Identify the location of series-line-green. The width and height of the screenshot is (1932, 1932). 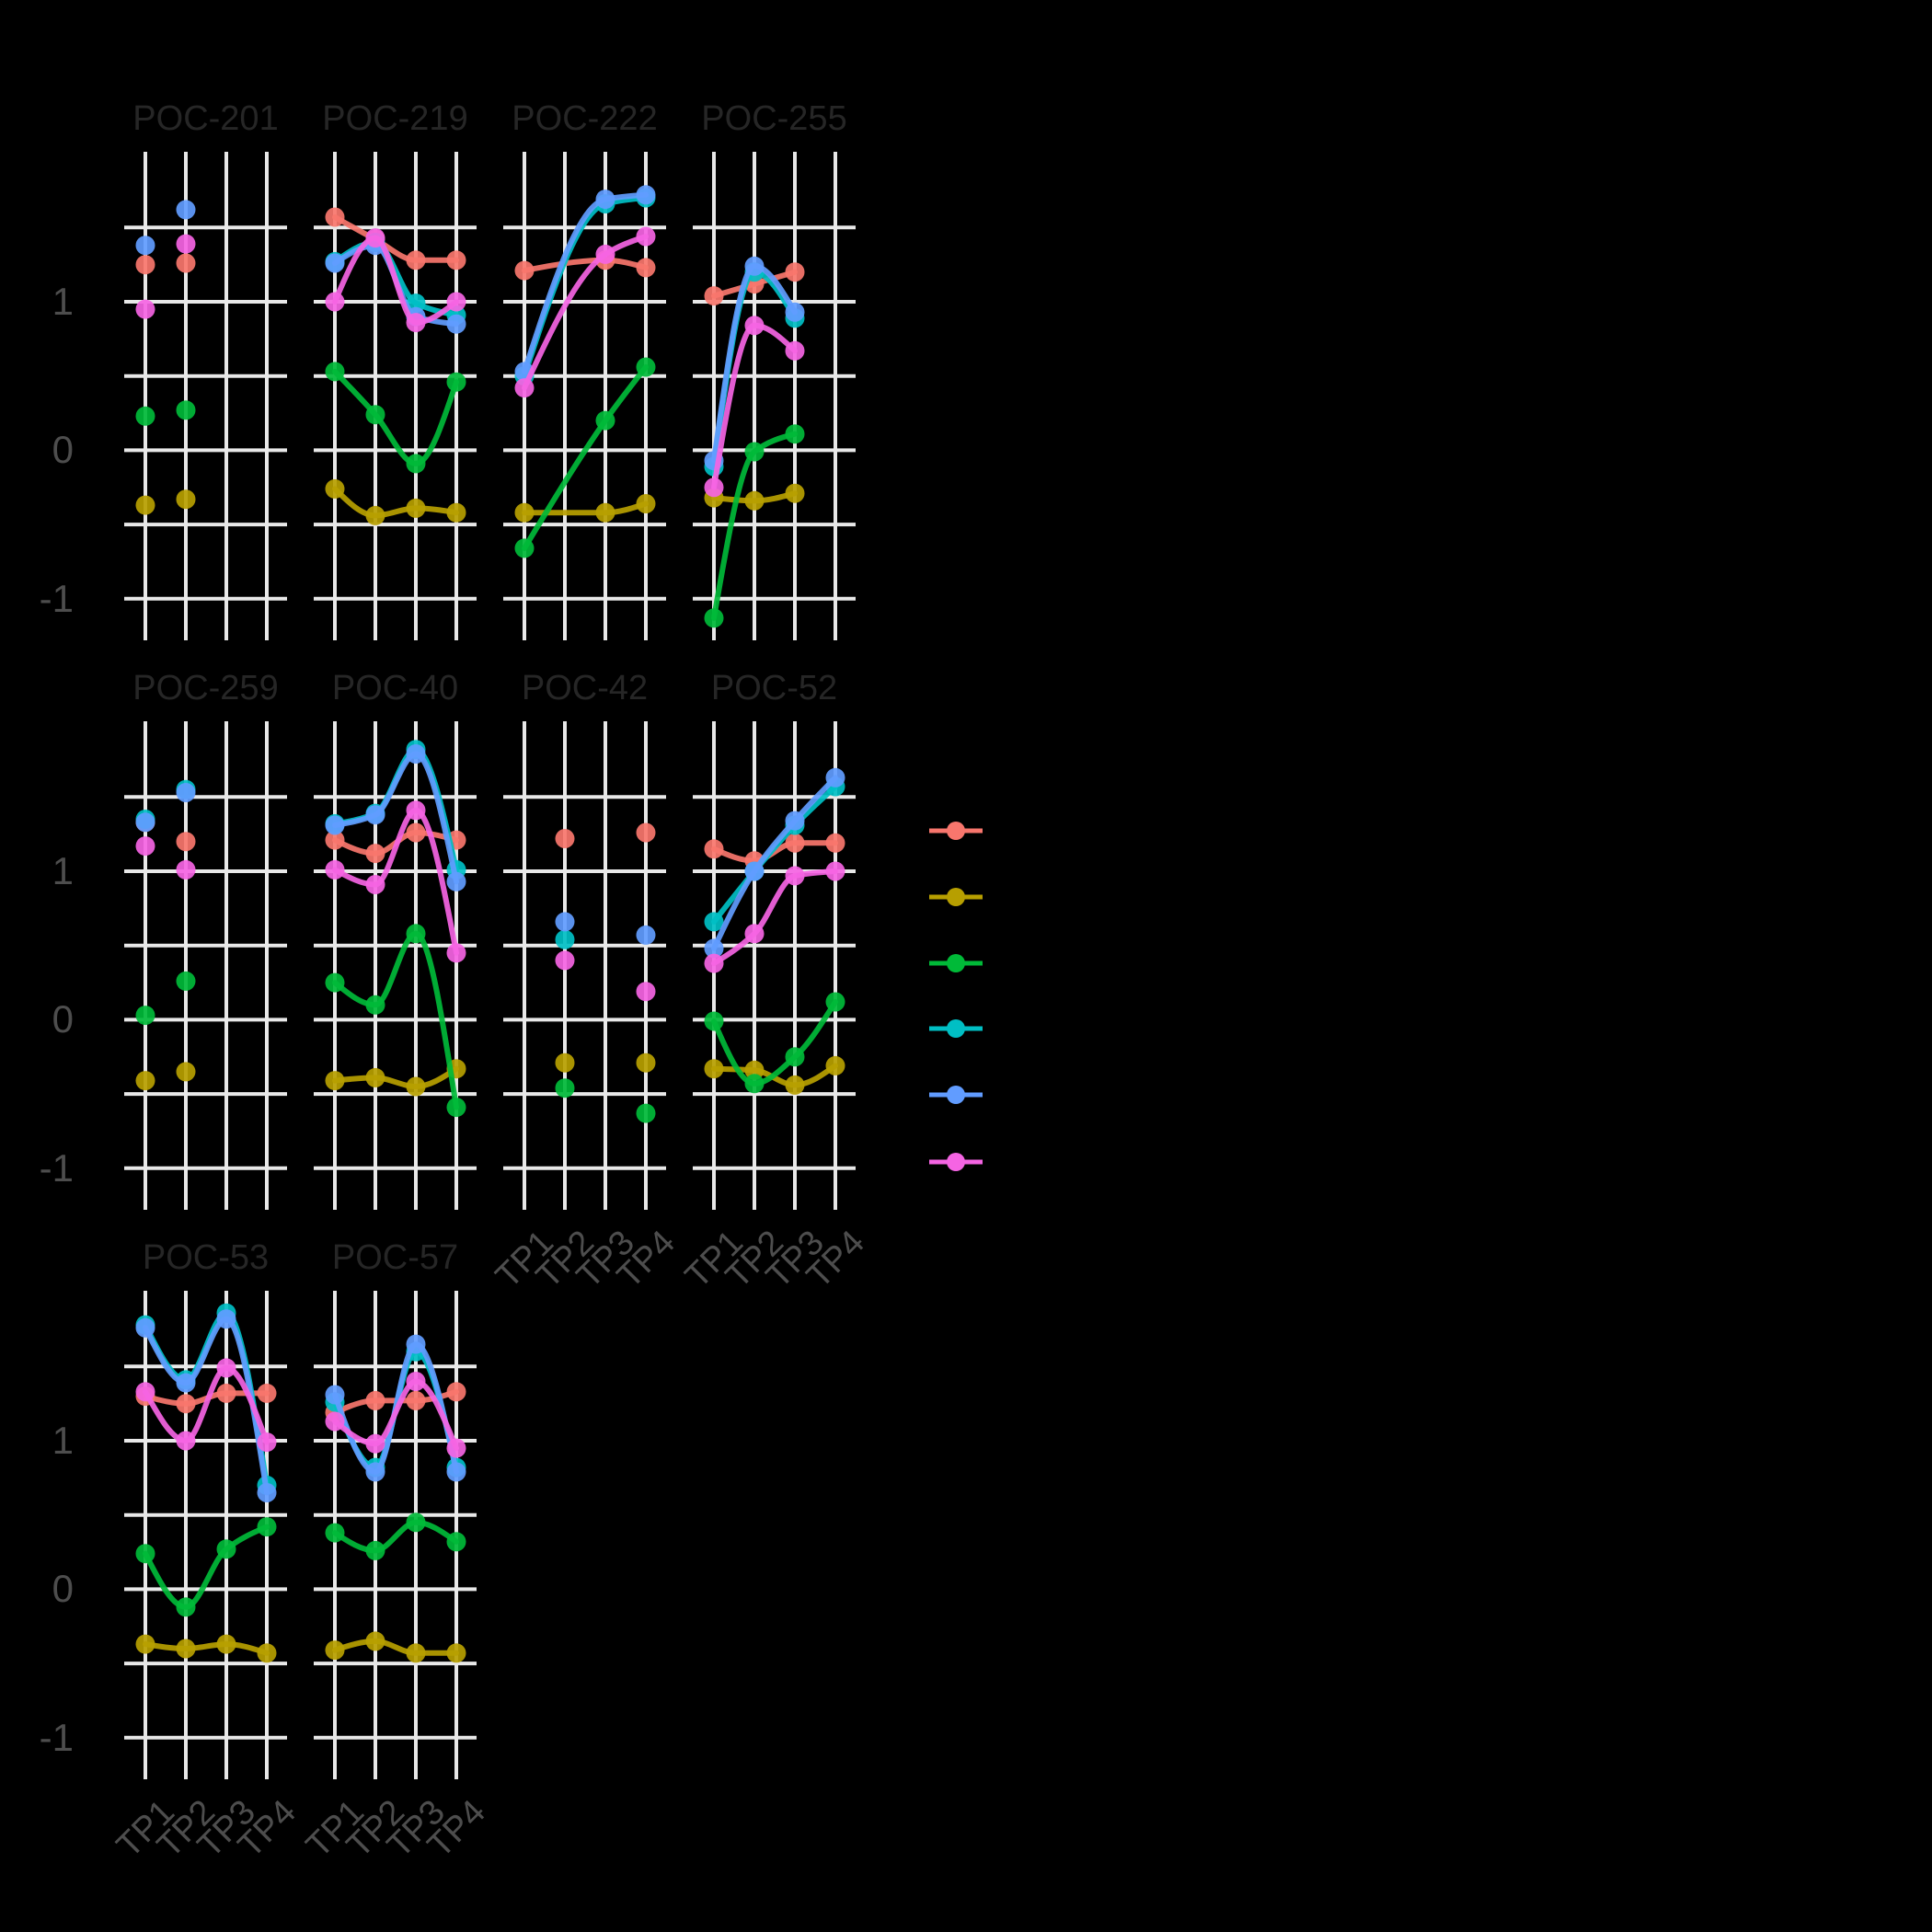
(395, 1536).